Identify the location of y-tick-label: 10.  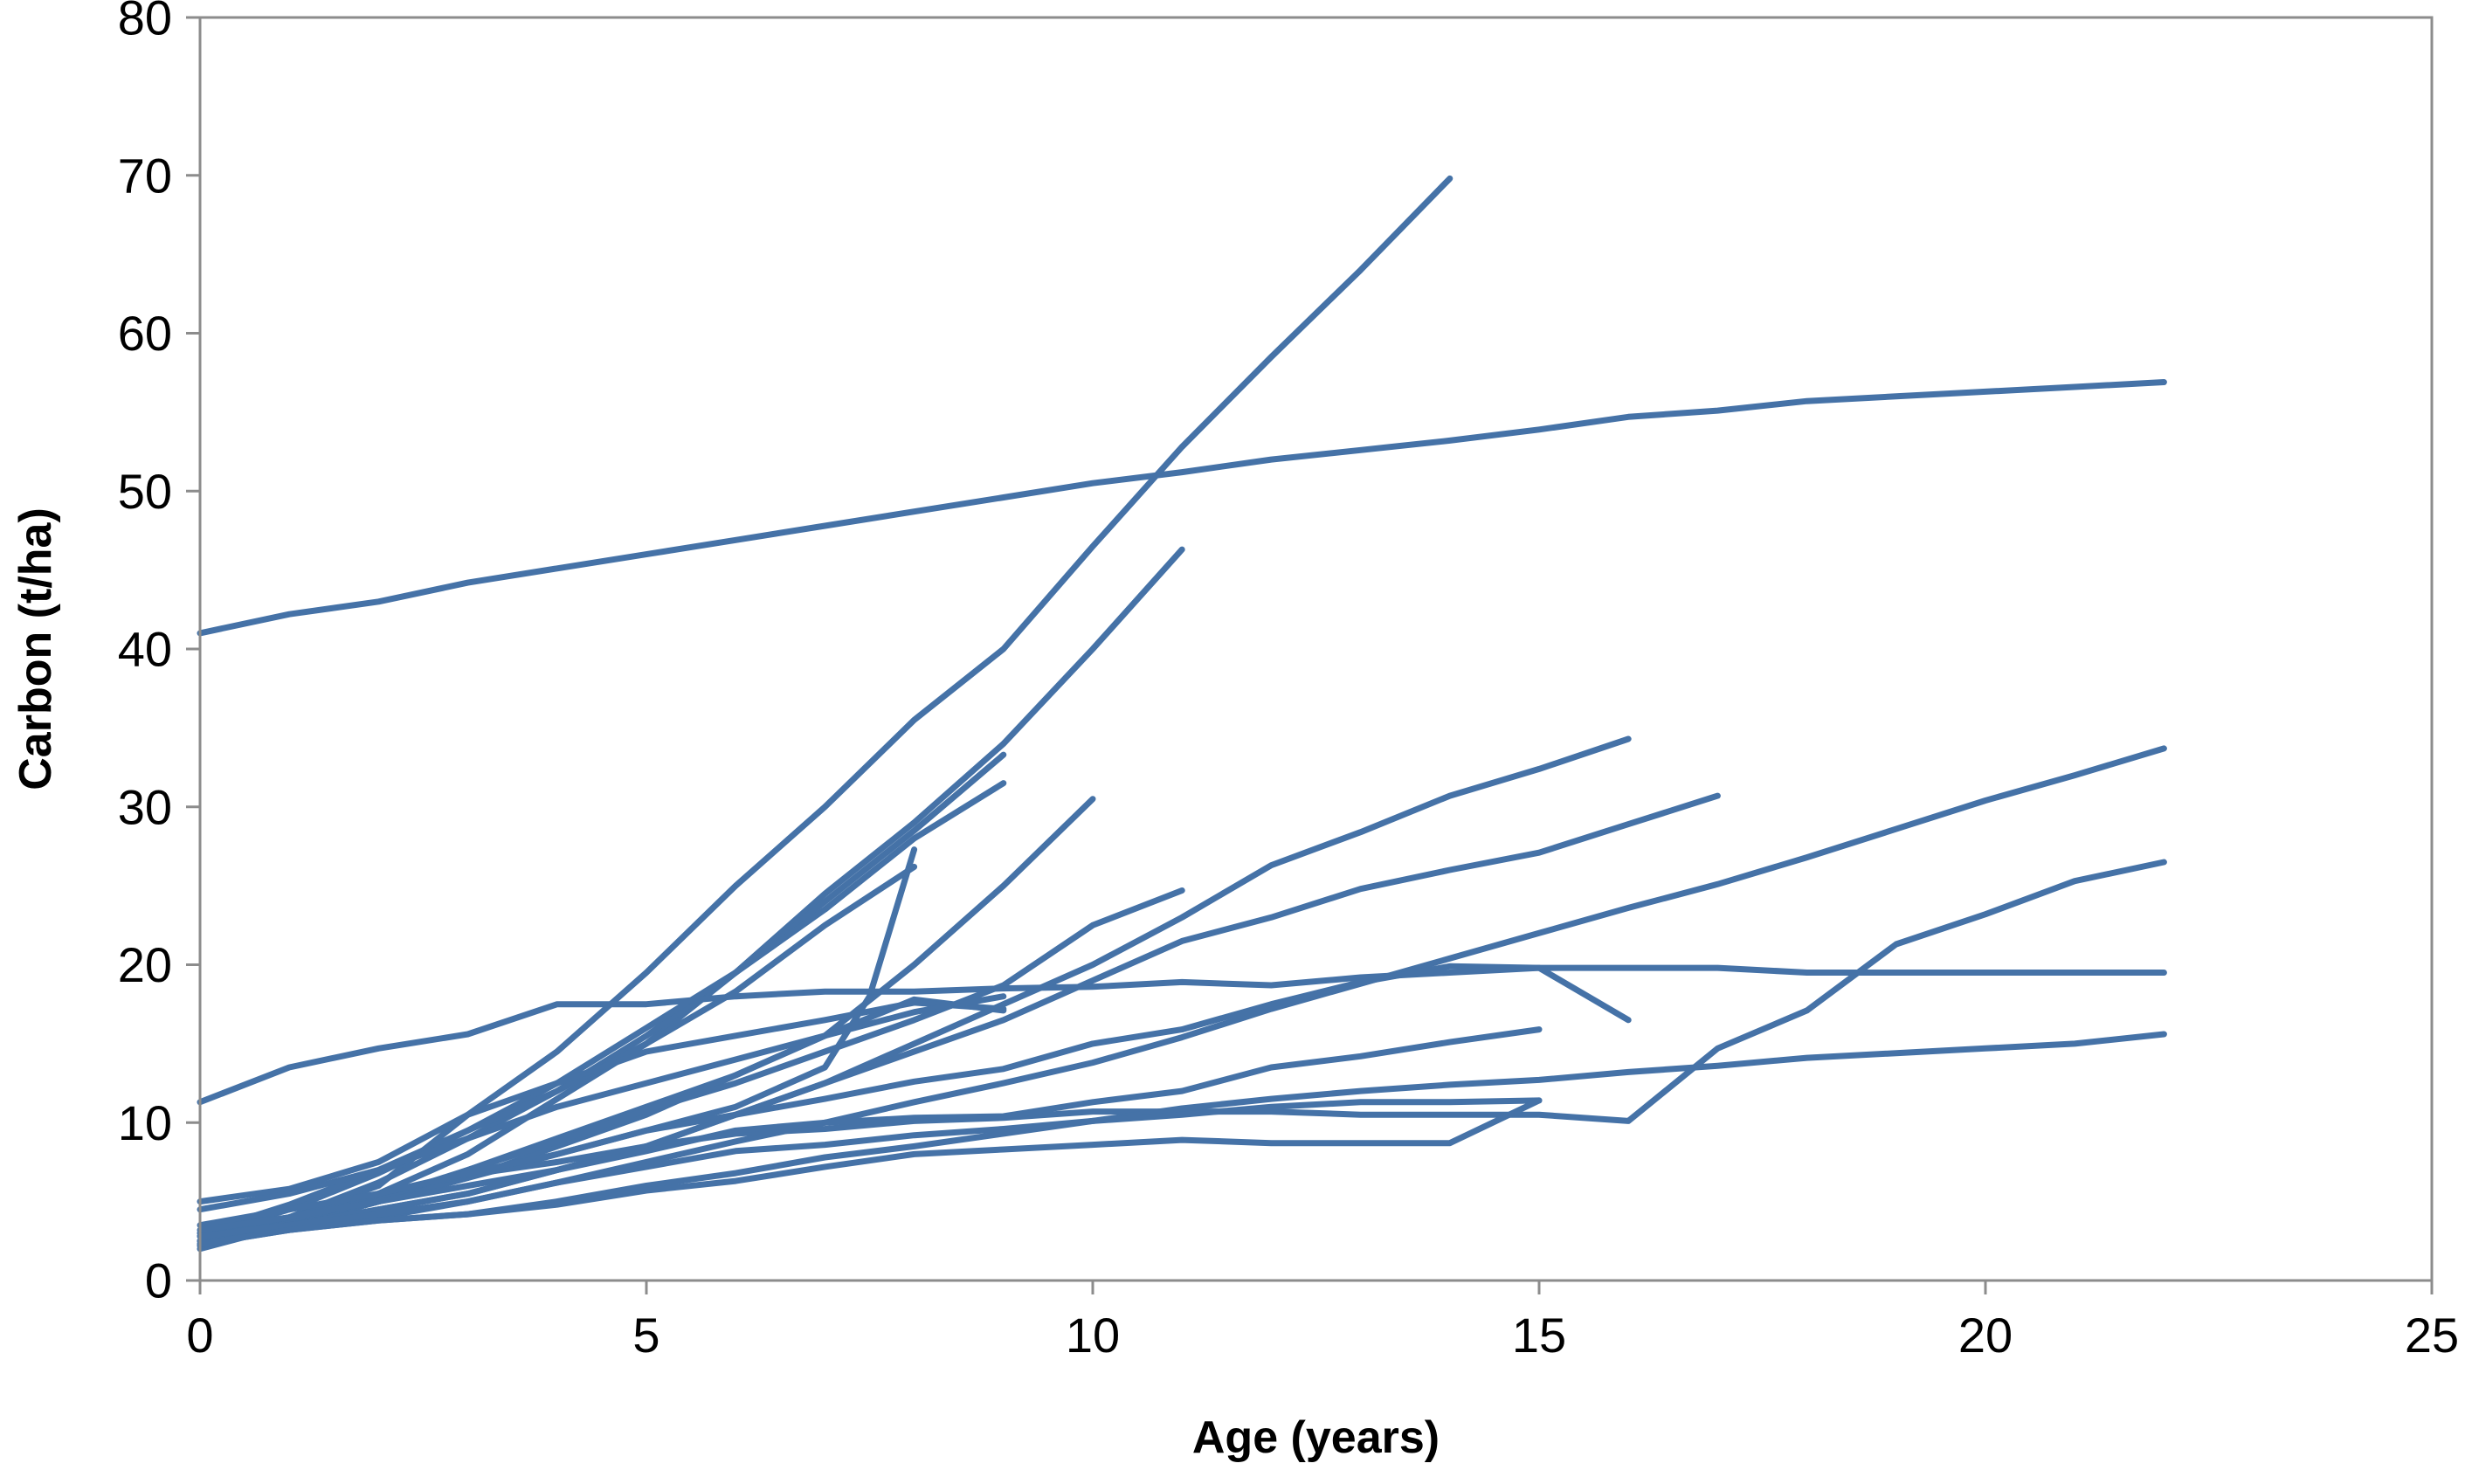
(145, 1122).